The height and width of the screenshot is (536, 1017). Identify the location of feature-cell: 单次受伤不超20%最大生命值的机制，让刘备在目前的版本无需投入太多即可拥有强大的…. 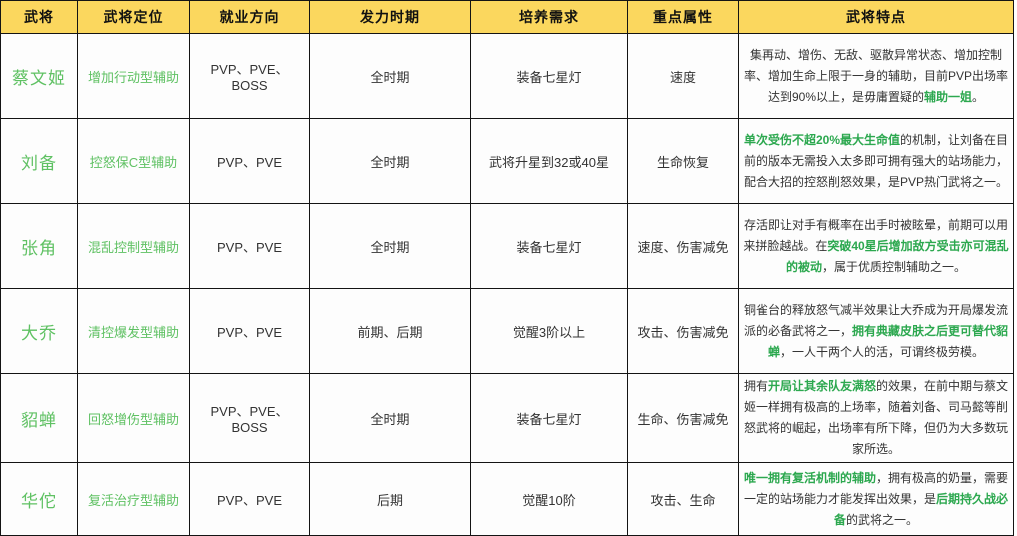
(876, 161).